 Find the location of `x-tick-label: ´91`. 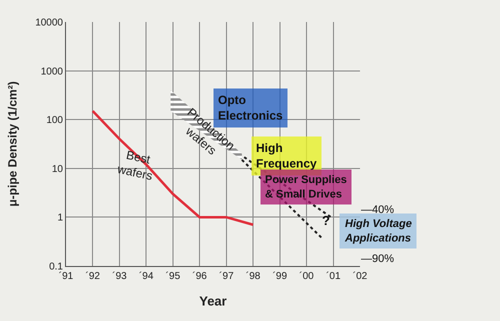

x-tick-label: ´91 is located at coordinates (66, 276).